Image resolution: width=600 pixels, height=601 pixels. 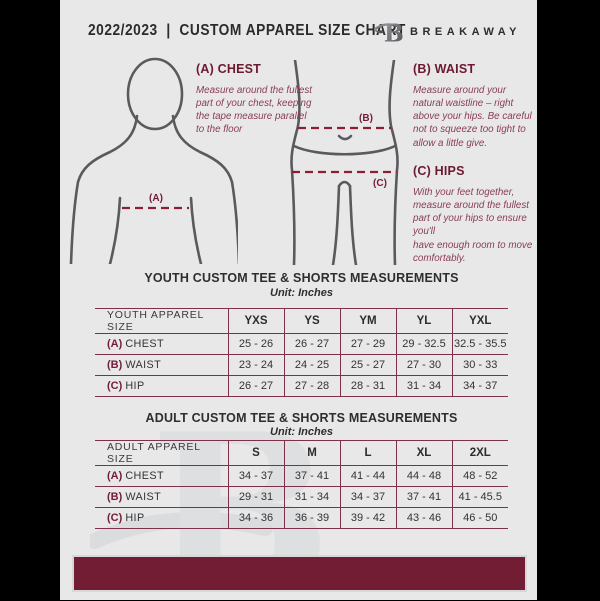 I want to click on chest-guide-heading: (A) CHEST, so click(x=228, y=69).